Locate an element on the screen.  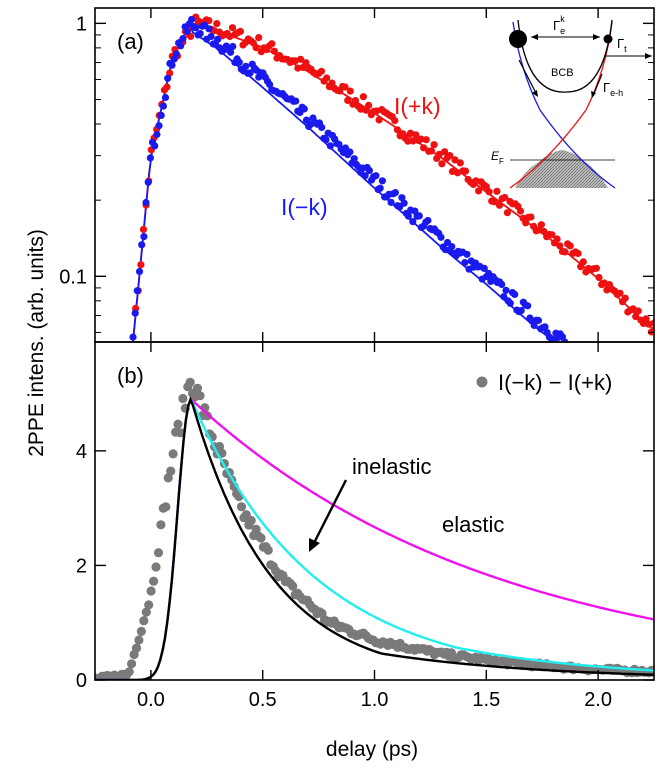
y-tick-label: 1 is located at coordinates (81, 24).